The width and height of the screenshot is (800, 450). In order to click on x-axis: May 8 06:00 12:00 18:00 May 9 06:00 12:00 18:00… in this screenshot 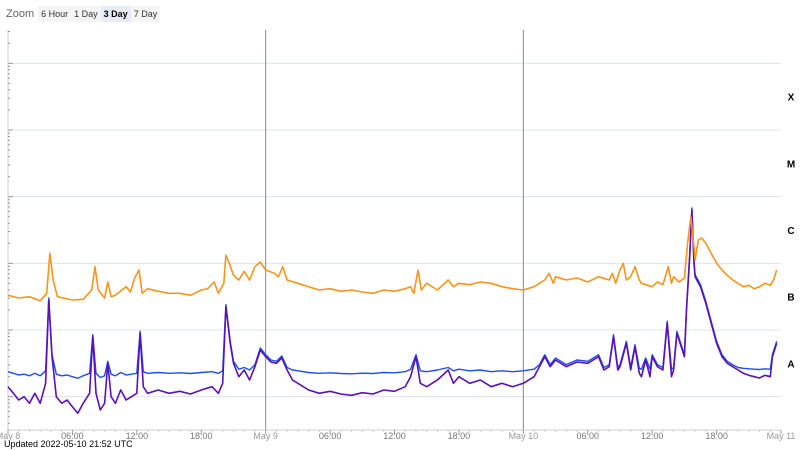, I will do `click(398, 435)`.